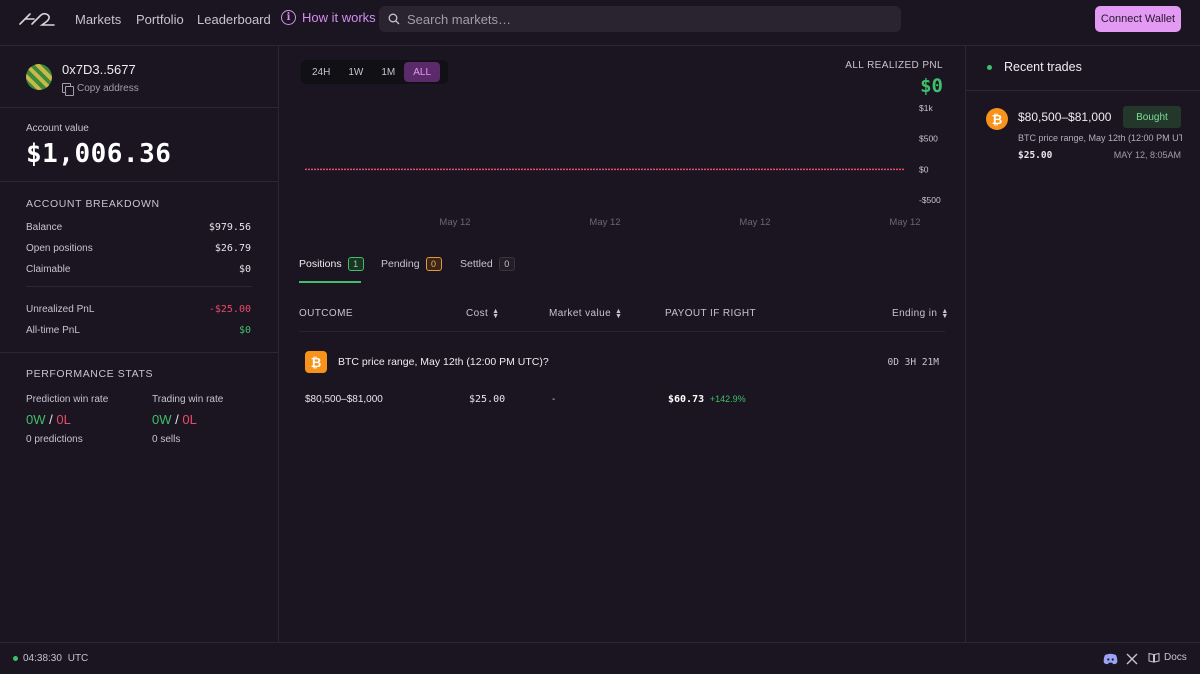 The image size is (1200, 674). What do you see at coordinates (57, 128) in the screenshot?
I see `account-value-label: Account value` at bounding box center [57, 128].